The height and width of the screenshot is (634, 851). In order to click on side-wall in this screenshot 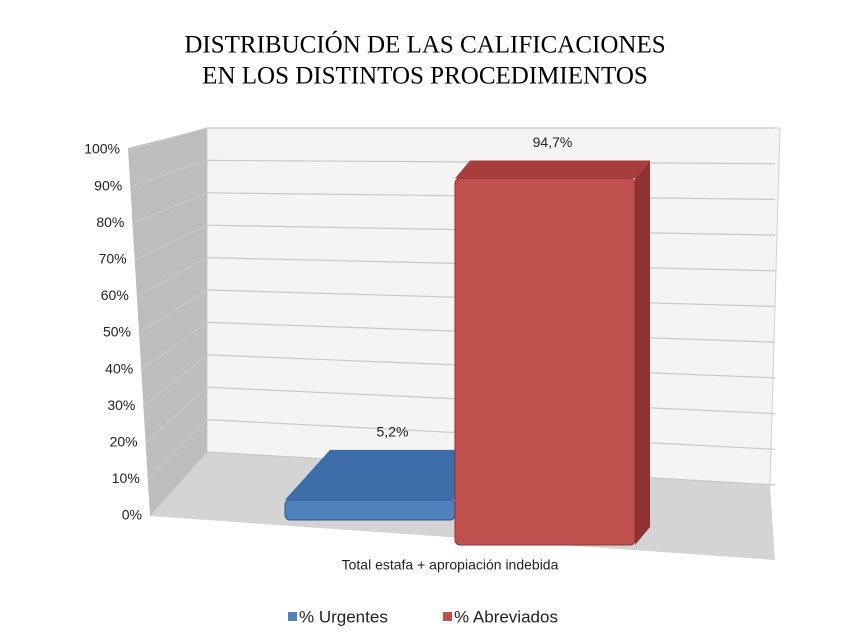, I will do `click(167, 322)`.